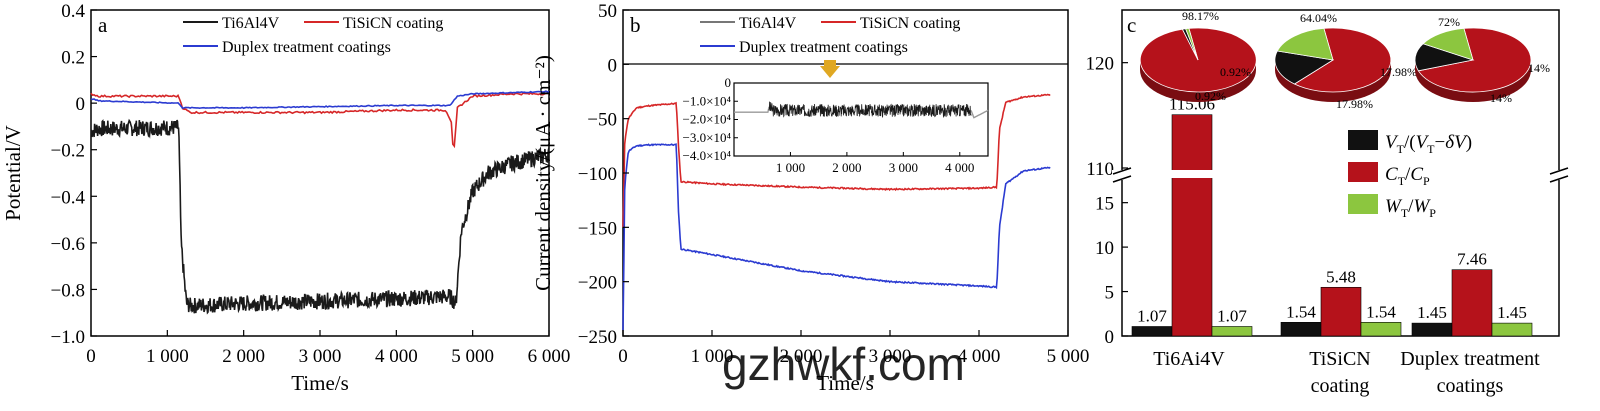 This screenshot has width=1600, height=411. I want to click on panel-c-legend: VT/(VT−δV) CT/CP WT/WP, so click(1410, 175).